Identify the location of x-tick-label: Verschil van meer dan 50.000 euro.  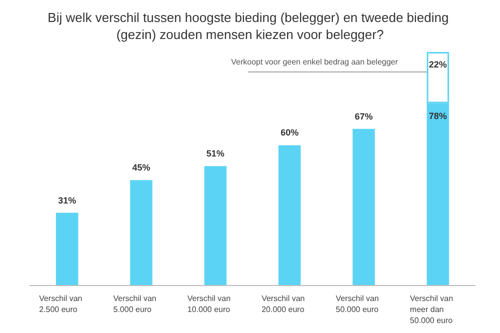
(432, 309).